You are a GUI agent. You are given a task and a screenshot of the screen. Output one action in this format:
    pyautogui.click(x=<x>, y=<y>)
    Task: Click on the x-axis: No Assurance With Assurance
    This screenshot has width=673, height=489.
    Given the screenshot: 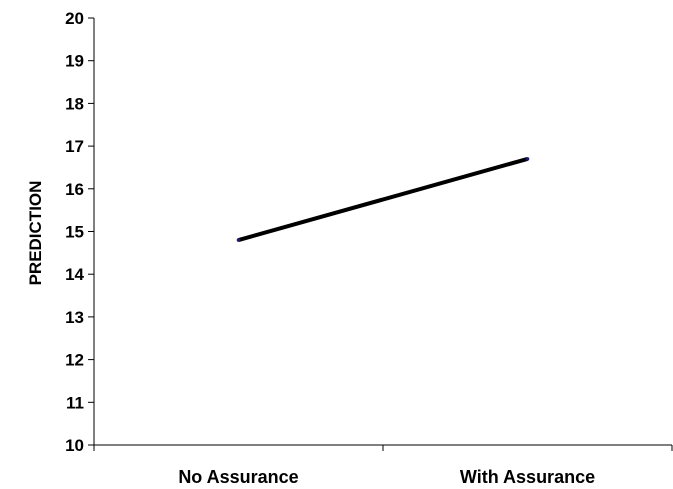 What is the action you would take?
    pyautogui.click(x=383, y=465)
    